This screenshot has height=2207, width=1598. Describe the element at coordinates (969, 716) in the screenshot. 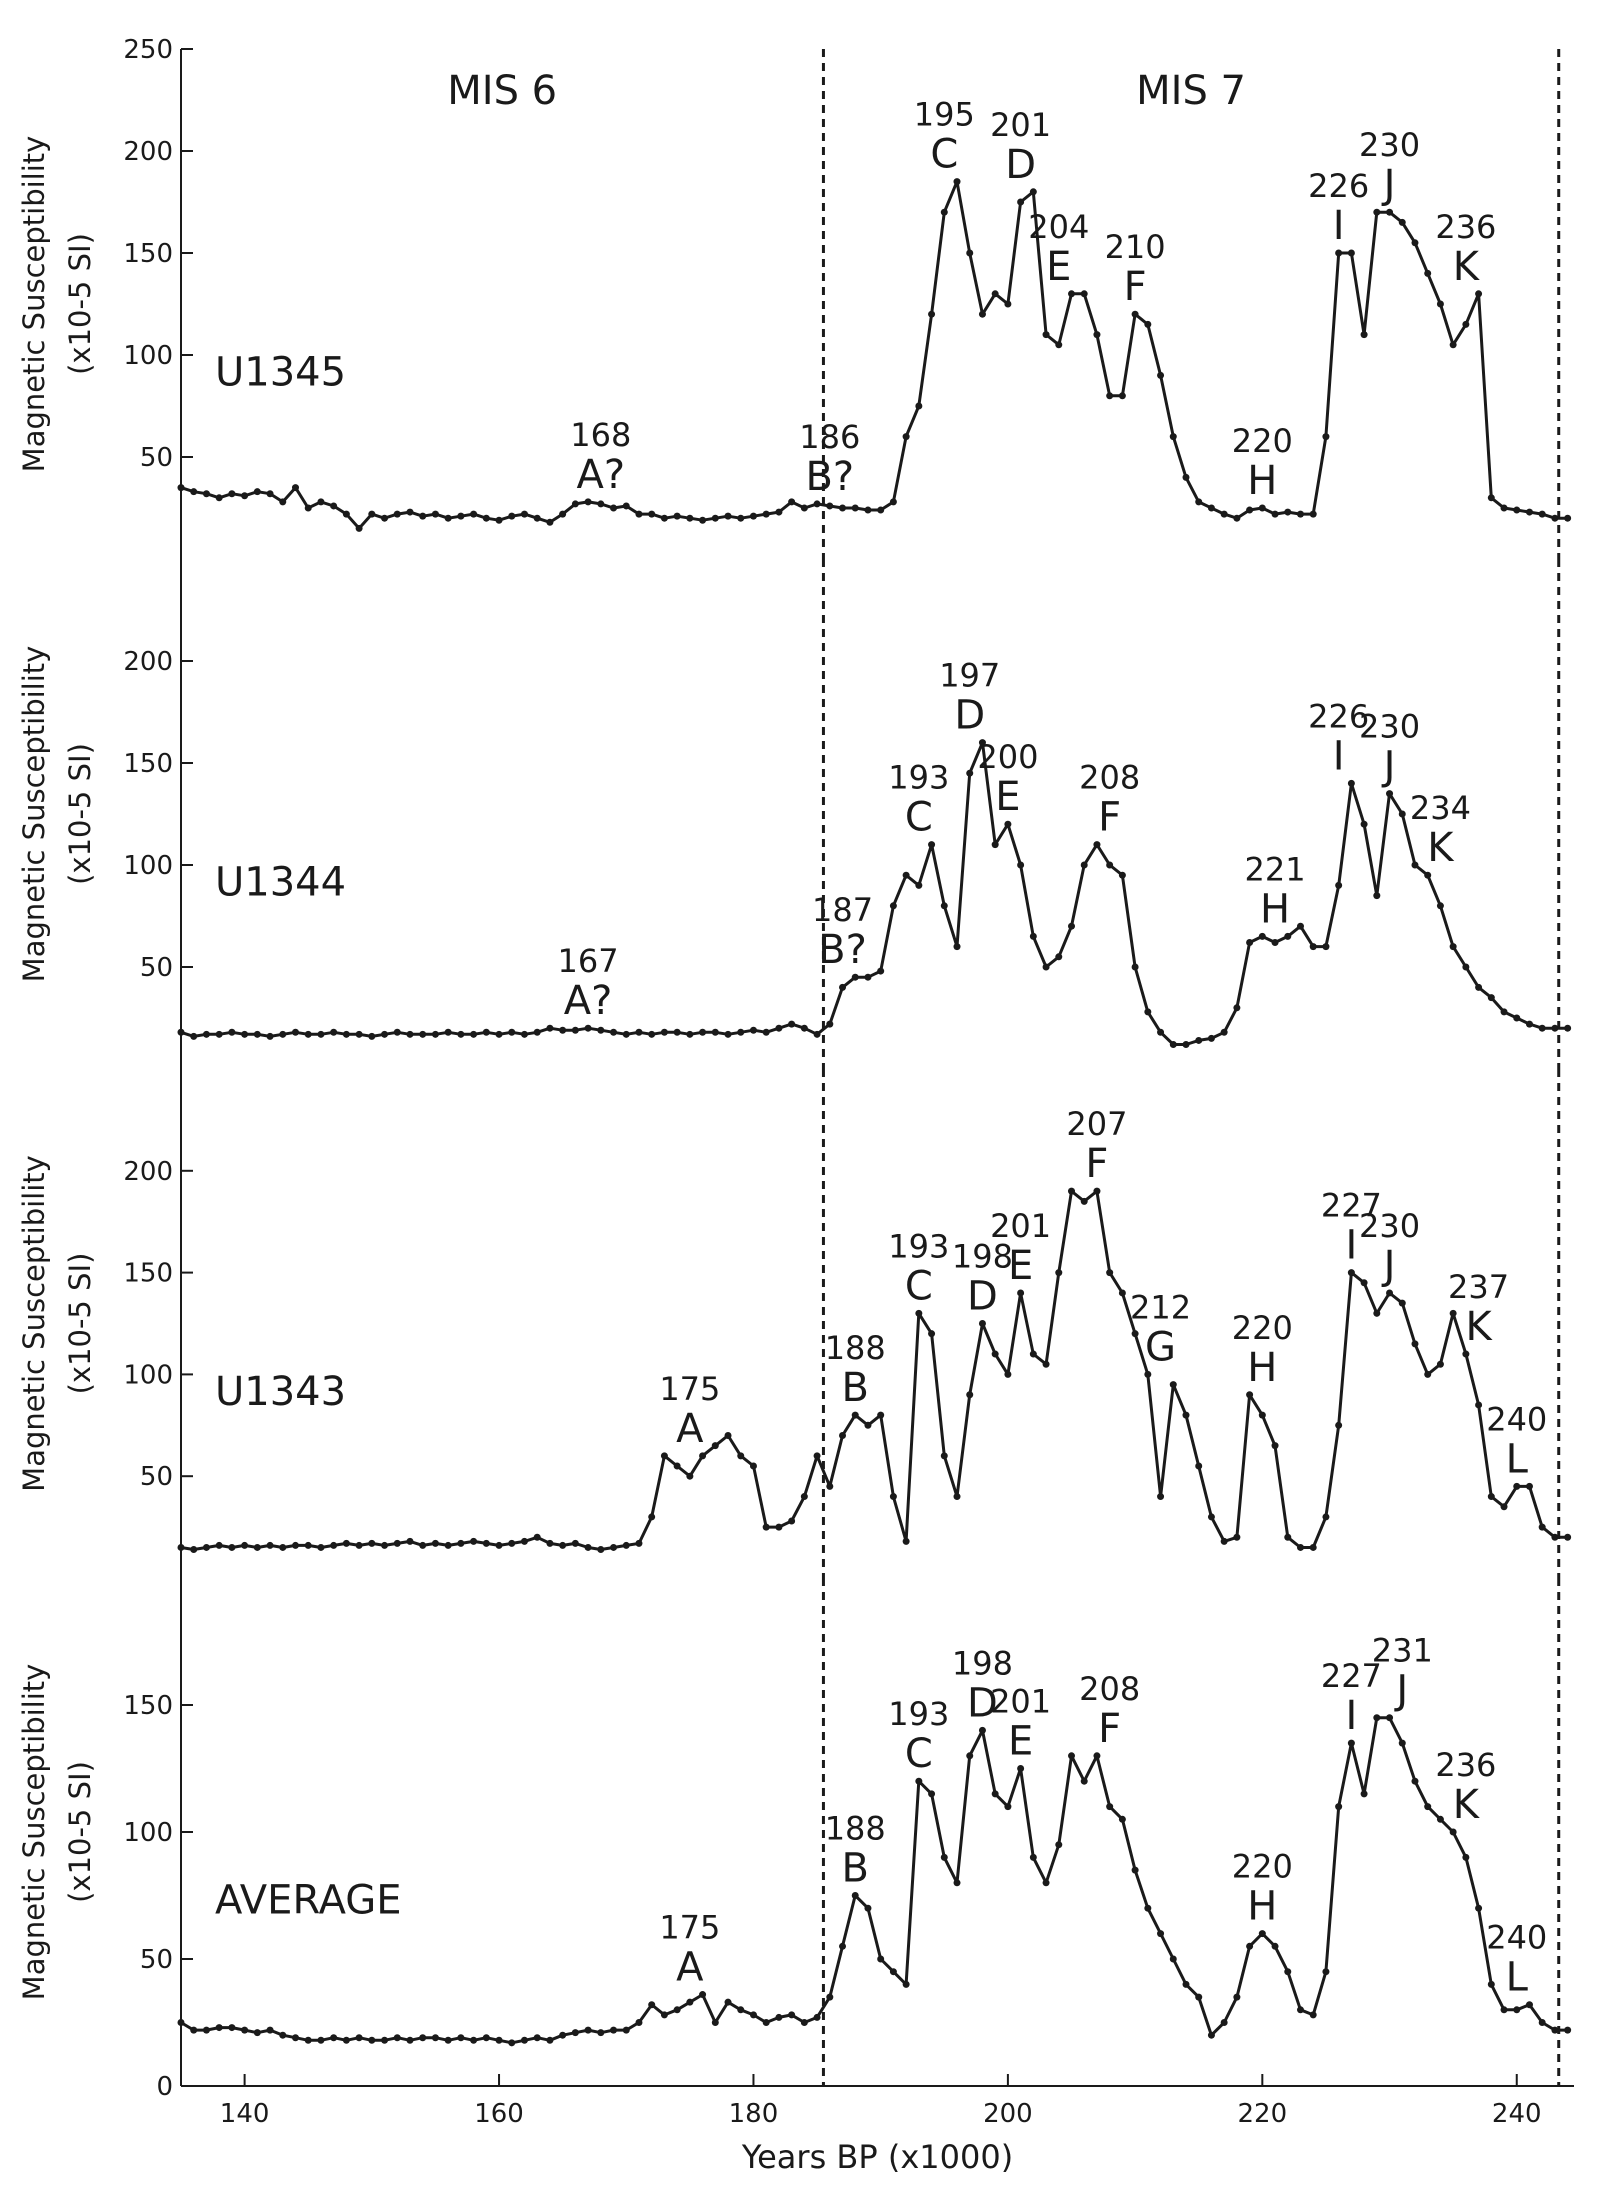

I see `annotation-letter: D` at that location.